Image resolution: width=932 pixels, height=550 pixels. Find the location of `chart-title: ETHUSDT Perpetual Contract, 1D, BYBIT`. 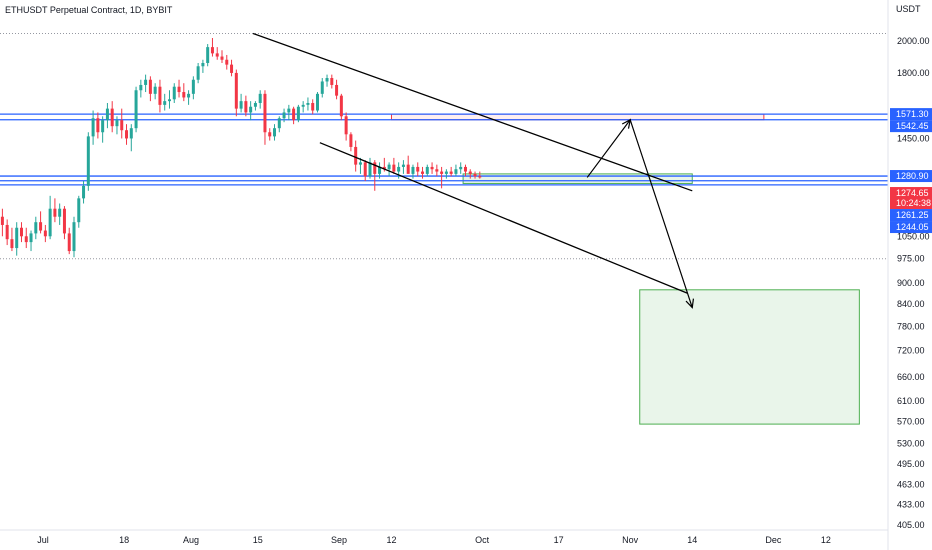

chart-title: ETHUSDT Perpetual Contract, 1D, BYBIT is located at coordinates (89, 10).